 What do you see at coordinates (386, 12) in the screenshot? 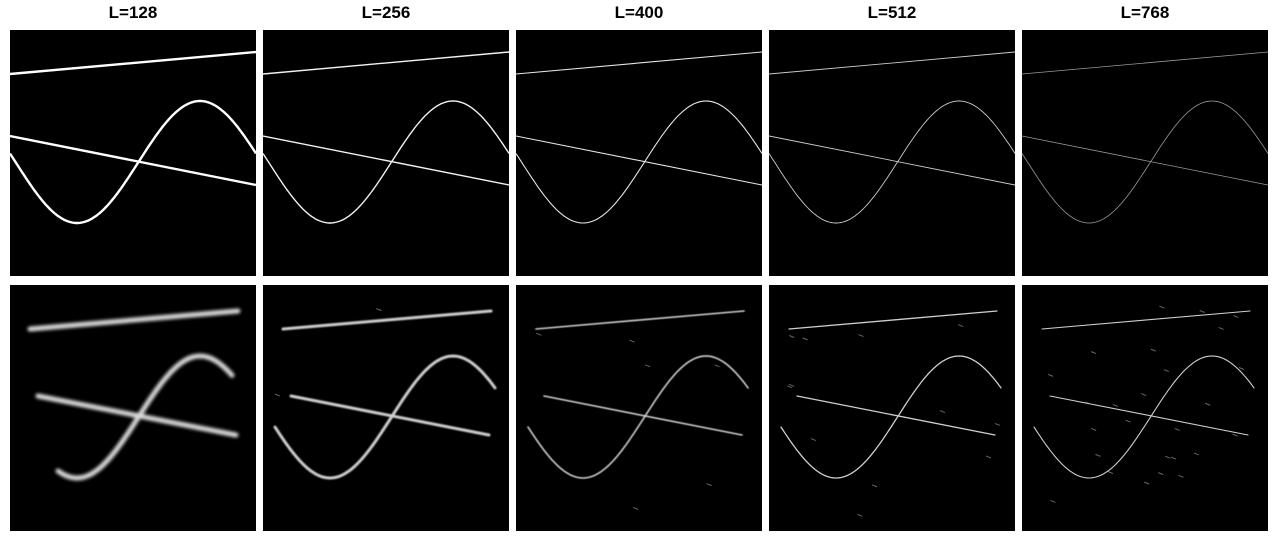
I see `column-title-2: L=256` at bounding box center [386, 12].